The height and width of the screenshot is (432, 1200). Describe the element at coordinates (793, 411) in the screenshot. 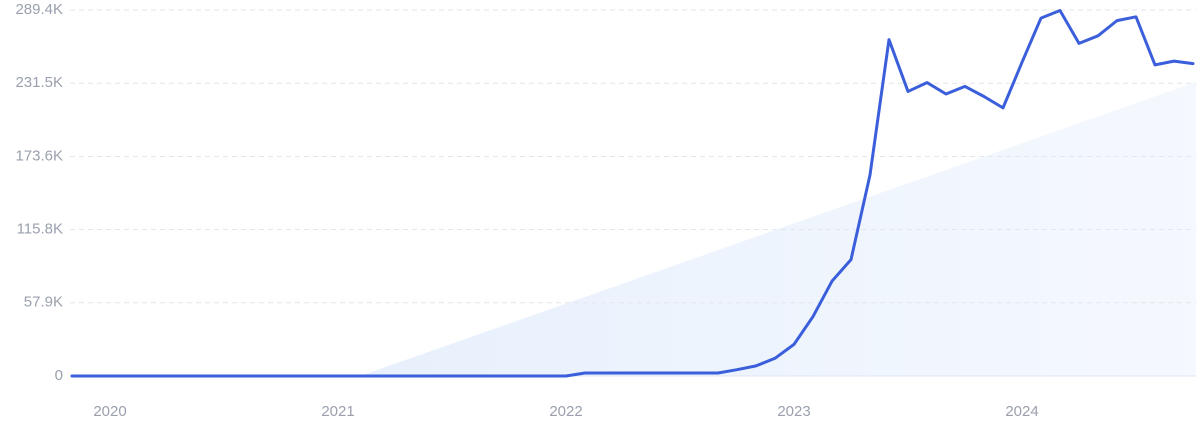

I see `x-tick-label: 2023` at that location.